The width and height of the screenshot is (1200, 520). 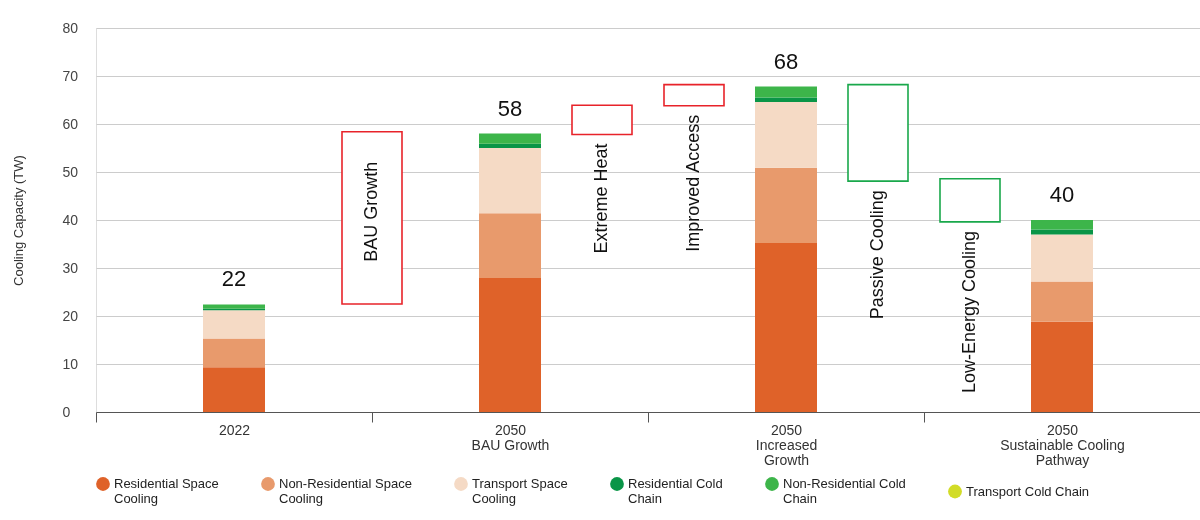 What do you see at coordinates (234, 429) in the screenshot?
I see `x-tick-label: 2022` at bounding box center [234, 429].